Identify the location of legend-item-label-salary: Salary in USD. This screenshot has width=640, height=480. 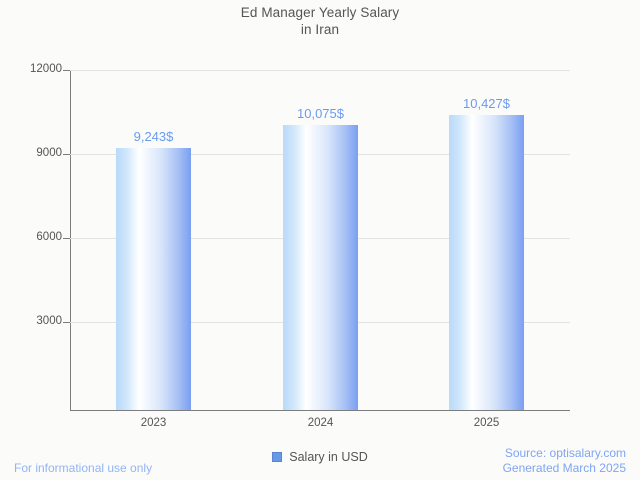
(328, 457).